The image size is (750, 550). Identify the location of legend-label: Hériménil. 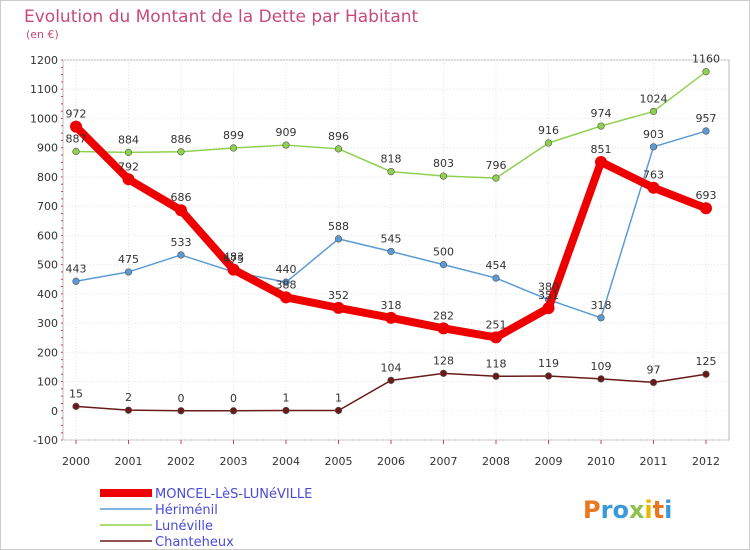
(186, 510).